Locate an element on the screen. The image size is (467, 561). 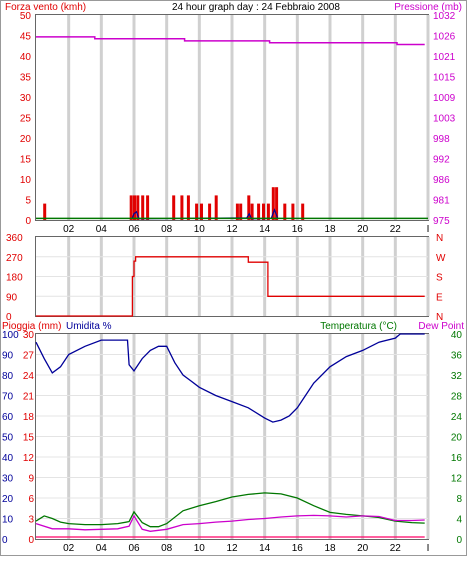
temperature-tick-label: 24 is located at coordinates (457, 417).